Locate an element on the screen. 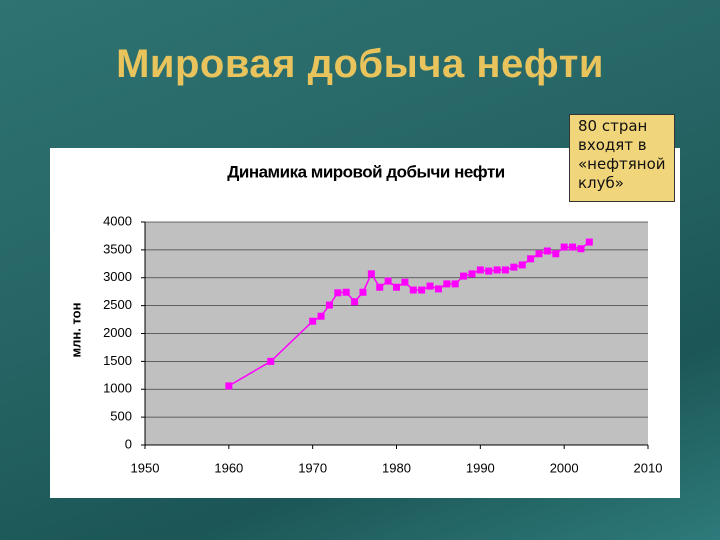 This screenshot has width=720, height=540. x-tick-label: 1950 is located at coordinates (145, 467).